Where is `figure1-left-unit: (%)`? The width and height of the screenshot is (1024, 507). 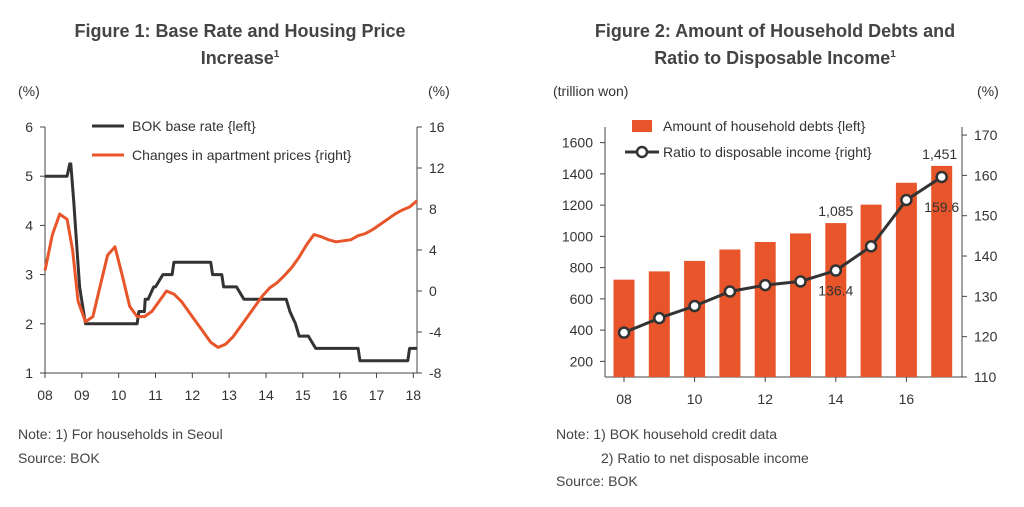 figure1-left-unit: (%) is located at coordinates (29, 91).